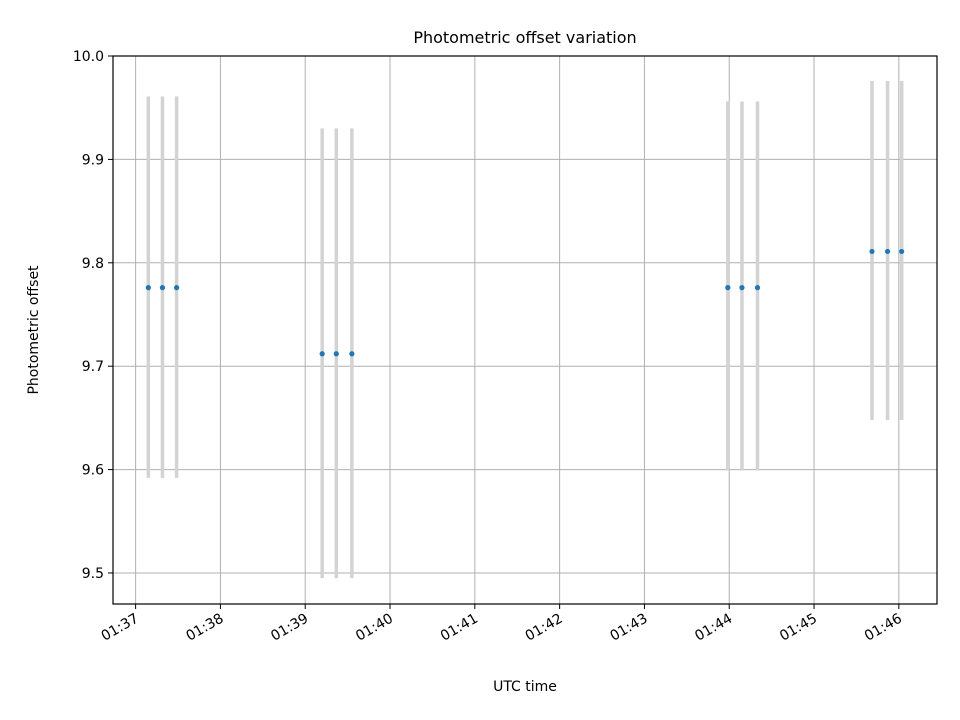  I want to click on y-tick-label: 9.8, so click(93, 264).